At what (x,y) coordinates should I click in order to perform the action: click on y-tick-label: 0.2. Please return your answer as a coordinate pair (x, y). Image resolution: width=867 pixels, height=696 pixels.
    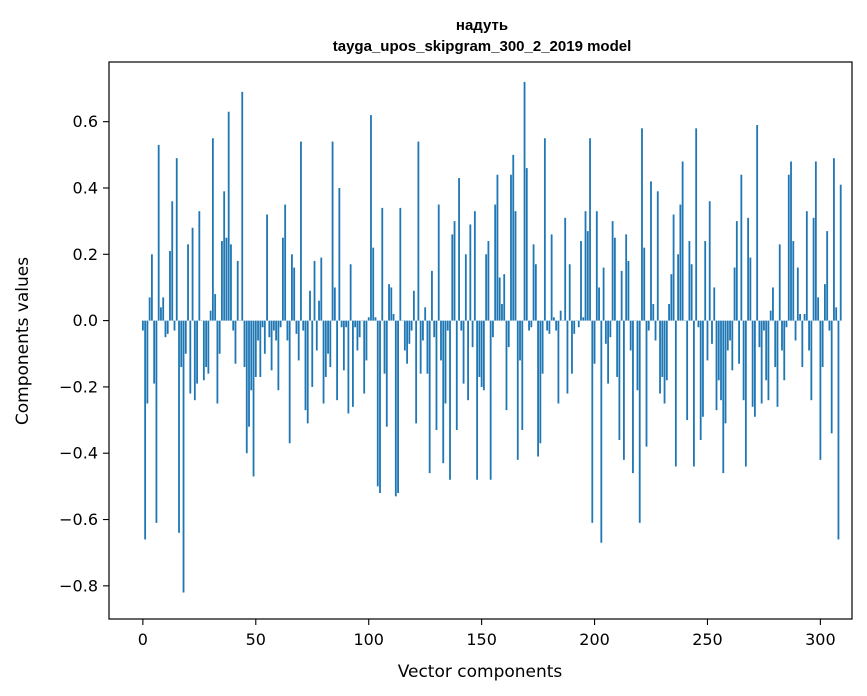
    Looking at the image, I should click on (85, 254).